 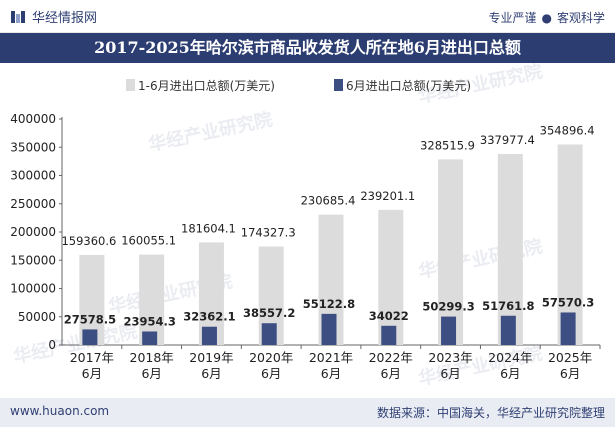 I want to click on label-total-1: 160055.1, so click(x=148, y=241).